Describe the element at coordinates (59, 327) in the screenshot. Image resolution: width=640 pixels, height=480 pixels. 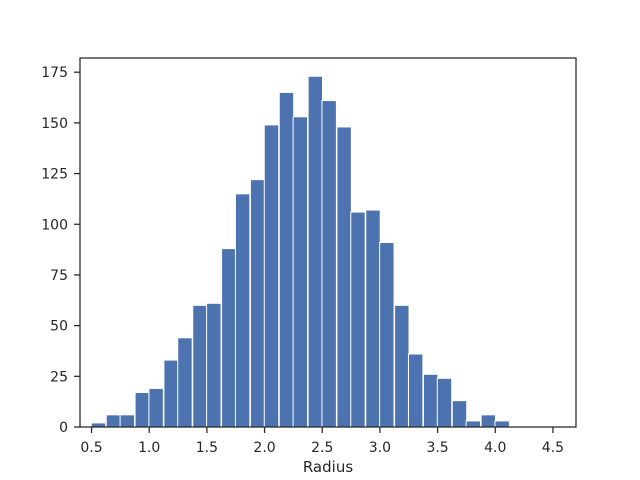
I see `y-tick-label-2: 50` at that location.